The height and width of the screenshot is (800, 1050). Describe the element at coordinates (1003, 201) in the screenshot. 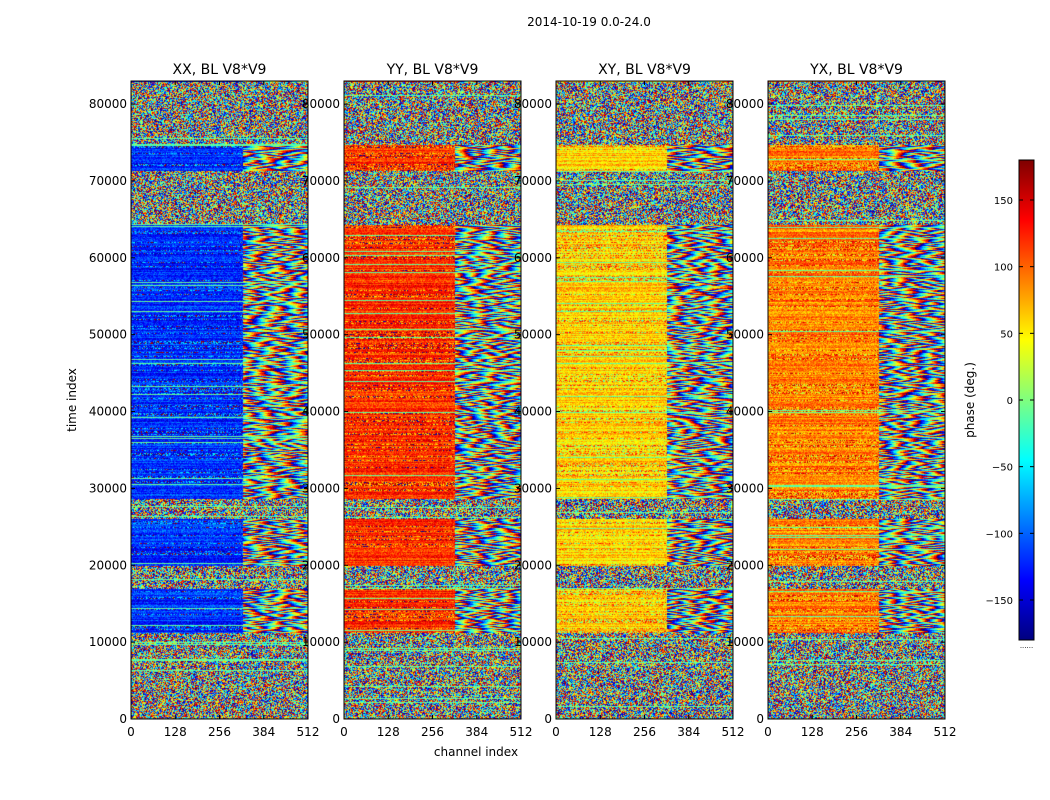

I see `colorbar-tick-label: 150` at that location.